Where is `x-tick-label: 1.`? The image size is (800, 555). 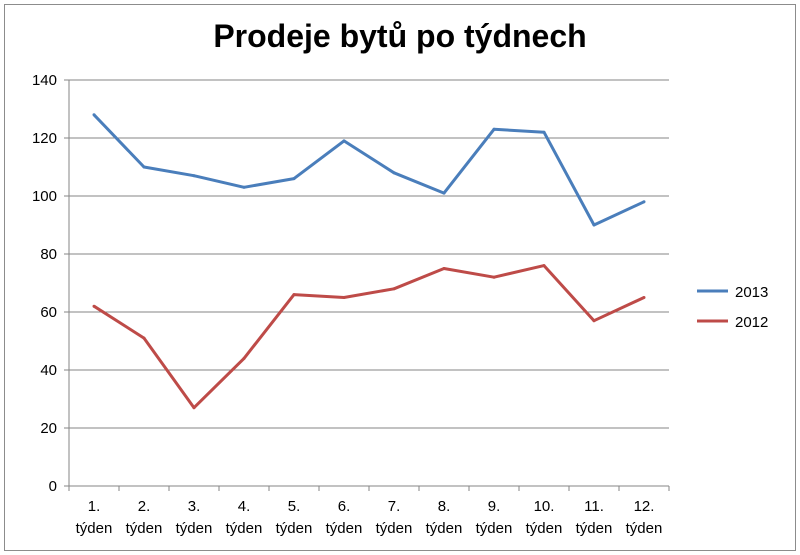
x-tick-label: 1. is located at coordinates (94, 506).